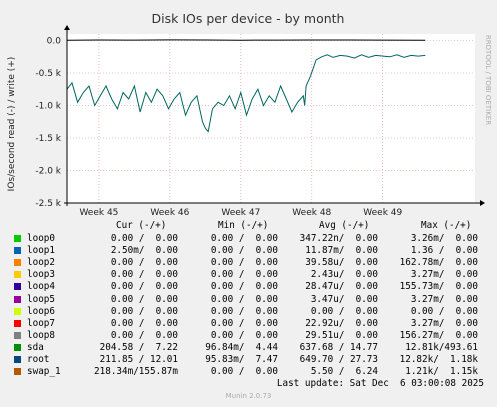 The image size is (497, 407). Describe the element at coordinates (141, 225) in the screenshot. I see `legend-header-cur: Cur (-/+)` at that location.